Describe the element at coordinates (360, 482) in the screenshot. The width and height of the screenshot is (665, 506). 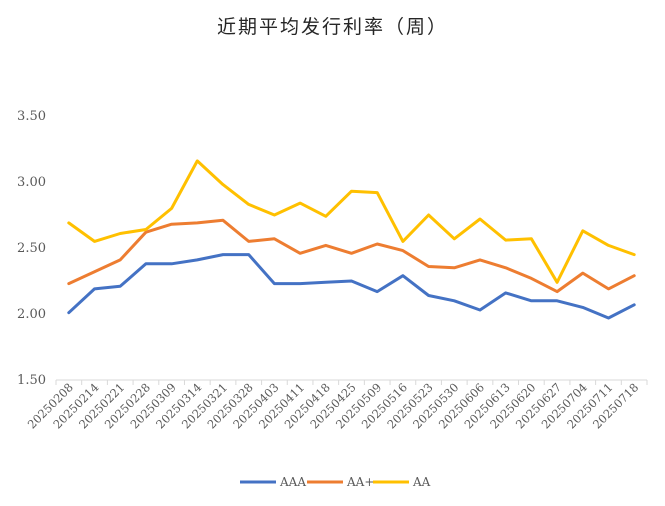
I see `legend-label: AA+` at that location.